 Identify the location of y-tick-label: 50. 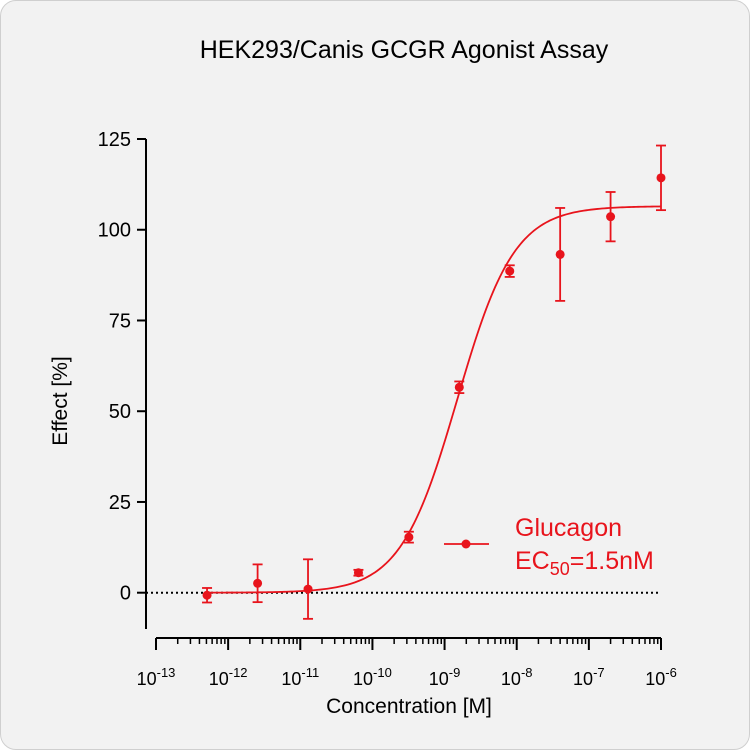
(120, 412).